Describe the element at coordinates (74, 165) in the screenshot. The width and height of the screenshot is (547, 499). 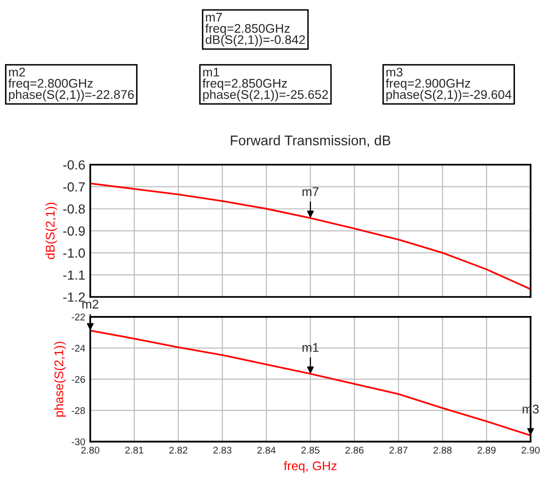
I see `y-tick-label: -0.6` at that location.